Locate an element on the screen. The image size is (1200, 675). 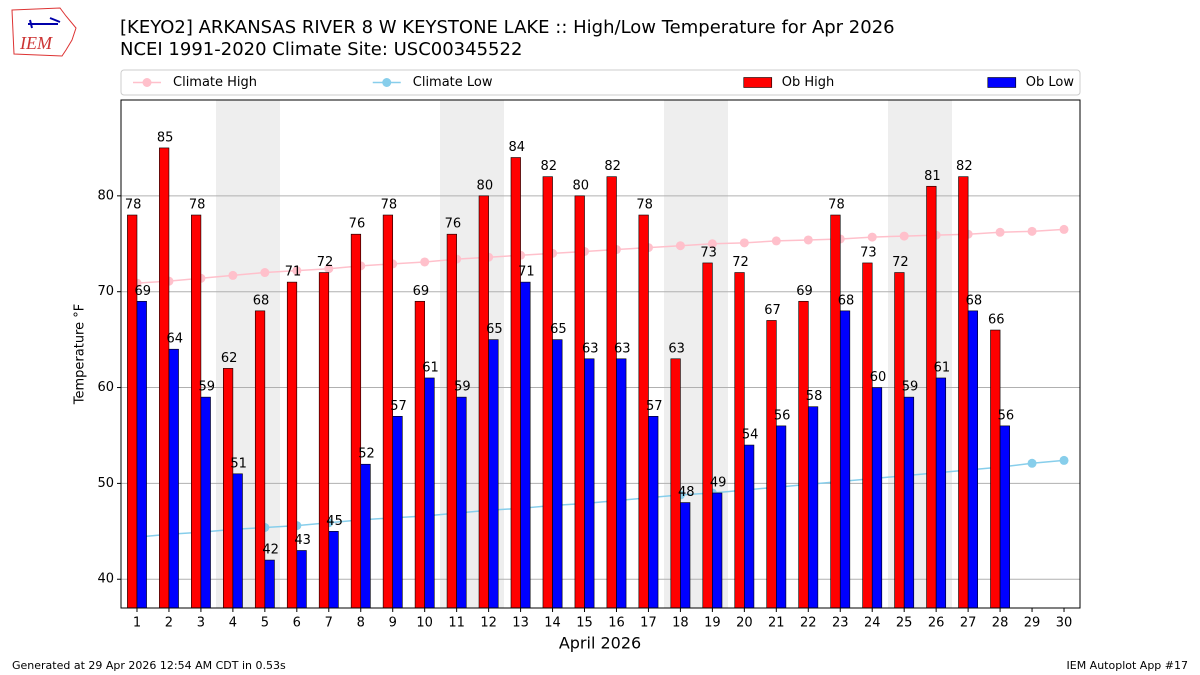
y-tick-label: 70 is located at coordinates (105, 291).